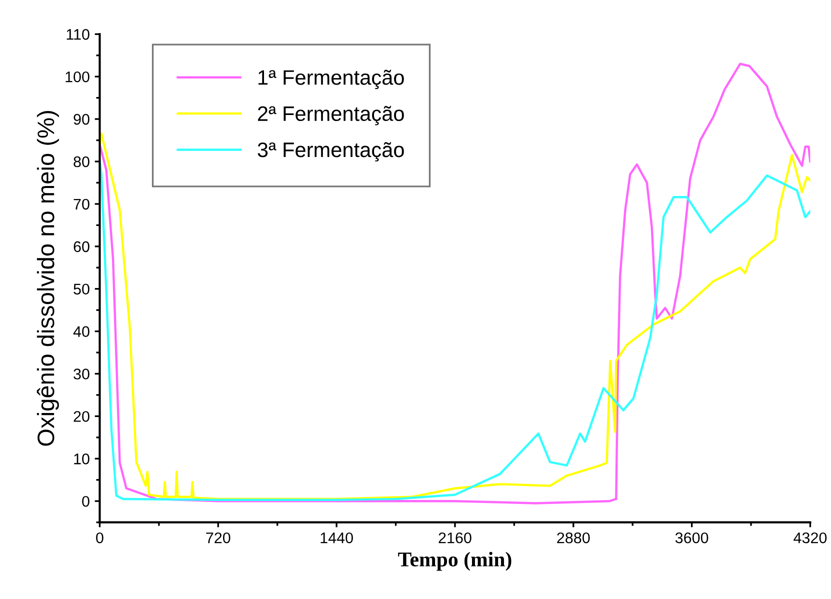 The height and width of the screenshot is (599, 831). I want to click on y-tick-label: 100, so click(78, 76).